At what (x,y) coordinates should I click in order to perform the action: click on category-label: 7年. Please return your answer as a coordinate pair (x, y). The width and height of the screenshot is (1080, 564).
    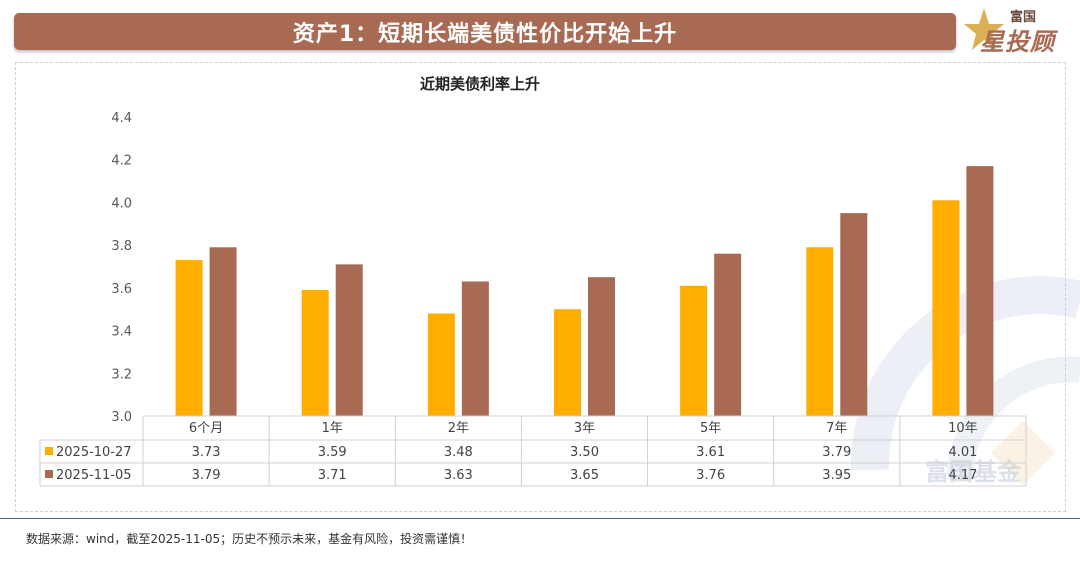
    Looking at the image, I should click on (836, 428).